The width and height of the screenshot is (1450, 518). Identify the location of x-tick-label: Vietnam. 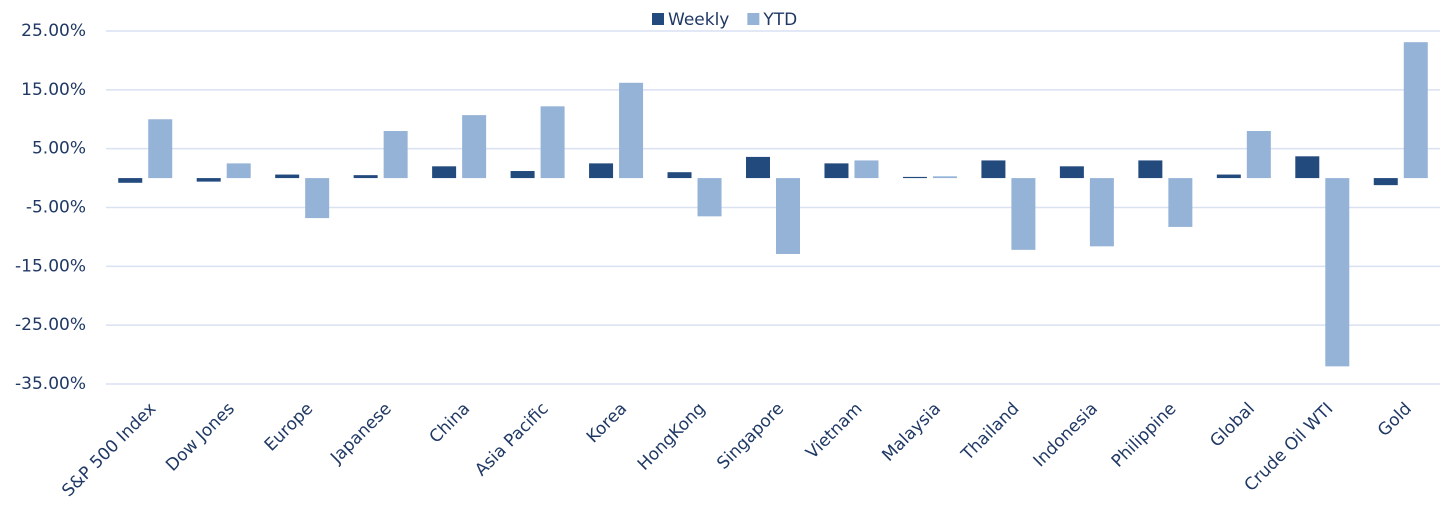
(834, 431).